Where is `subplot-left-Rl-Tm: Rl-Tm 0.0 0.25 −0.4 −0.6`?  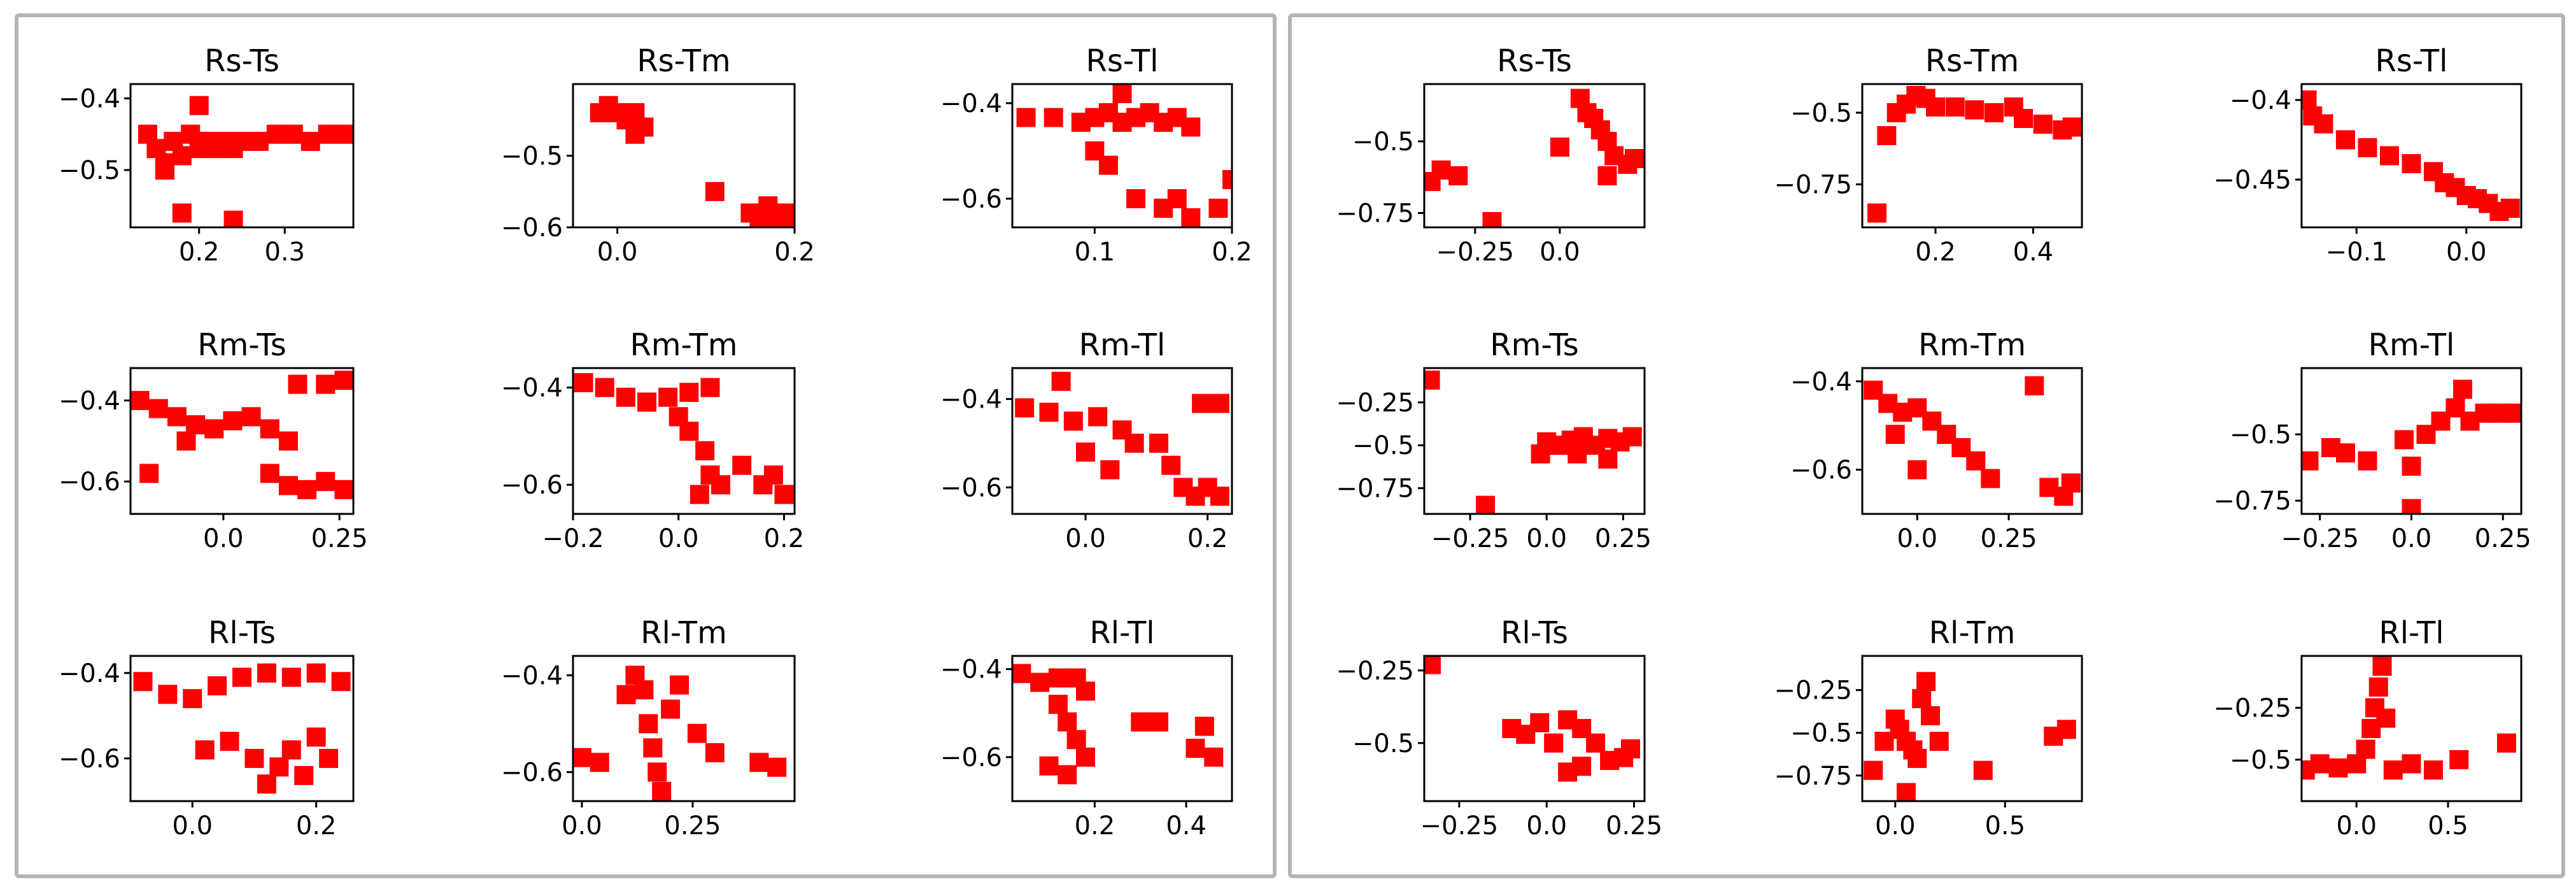
subplot-left-Rl-Tm: Rl-Tm 0.0 0.25 −0.4 −0.6 is located at coordinates (648, 728).